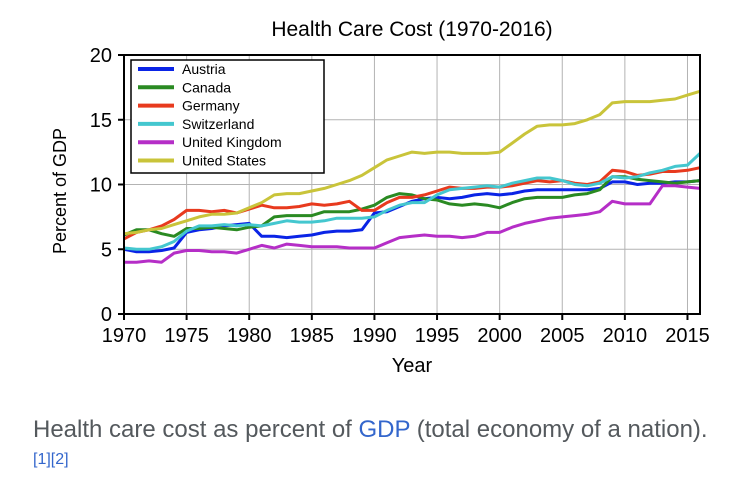  Describe the element at coordinates (559, 429) in the screenshot. I see `caption-text-after: (total economy of a nation).` at that location.